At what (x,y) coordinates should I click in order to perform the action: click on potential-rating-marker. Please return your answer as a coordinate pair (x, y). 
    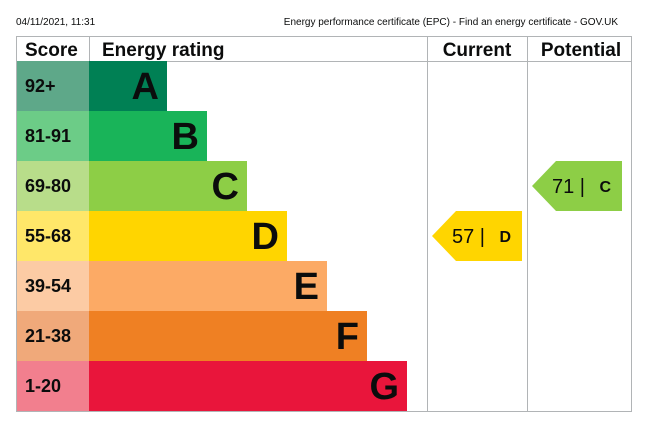
    Looking at the image, I should click on (577, 186).